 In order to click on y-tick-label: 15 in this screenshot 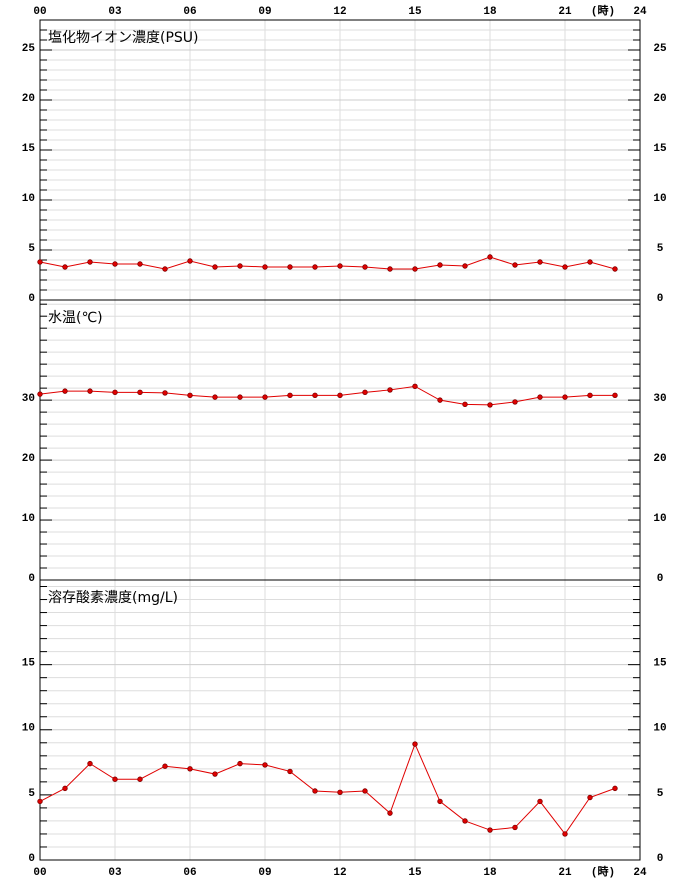, I will do `click(29, 664)`.